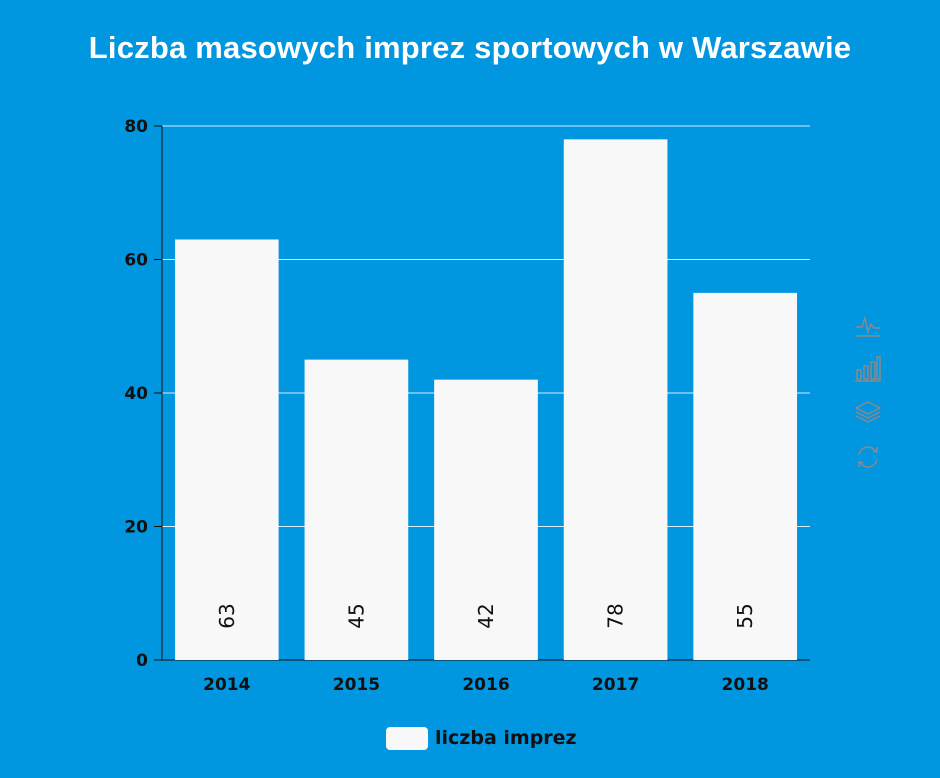 The width and height of the screenshot is (940, 778). I want to click on x-tick-label: 2014, so click(226, 685).